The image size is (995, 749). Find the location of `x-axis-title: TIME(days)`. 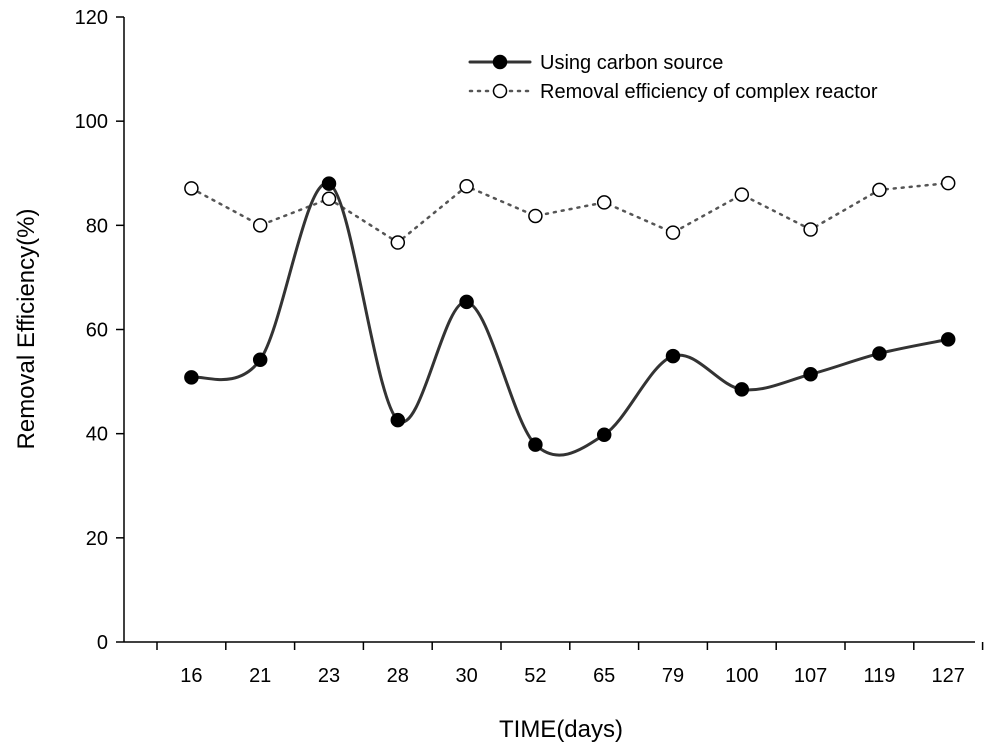

x-axis-title: TIME(days) is located at coordinates (561, 729).